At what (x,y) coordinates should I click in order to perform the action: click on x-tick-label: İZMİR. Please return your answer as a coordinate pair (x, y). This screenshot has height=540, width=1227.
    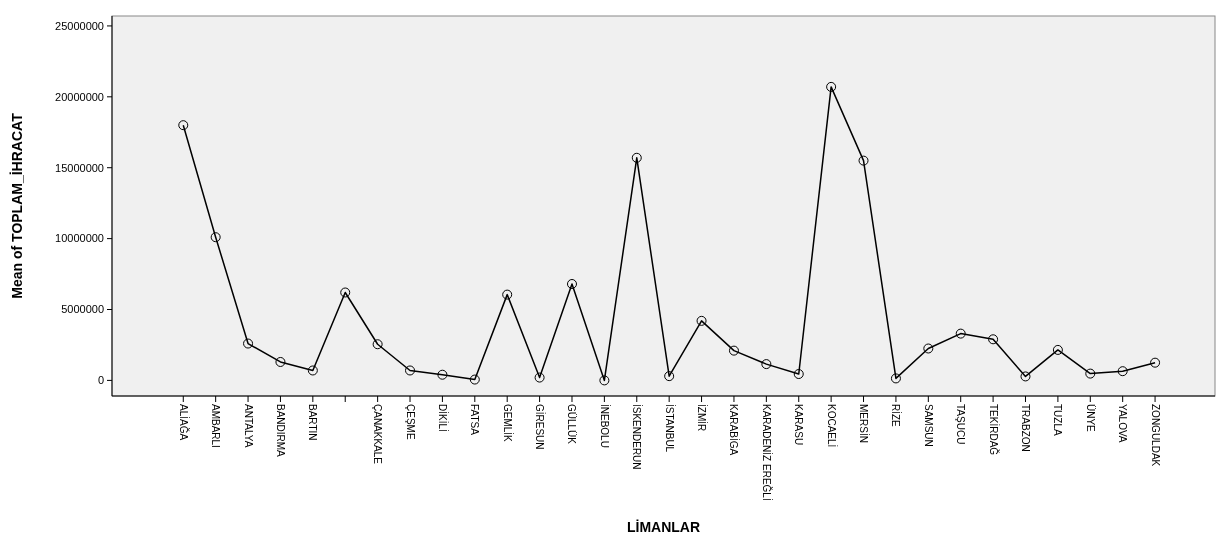
    Looking at the image, I should click on (702, 418).